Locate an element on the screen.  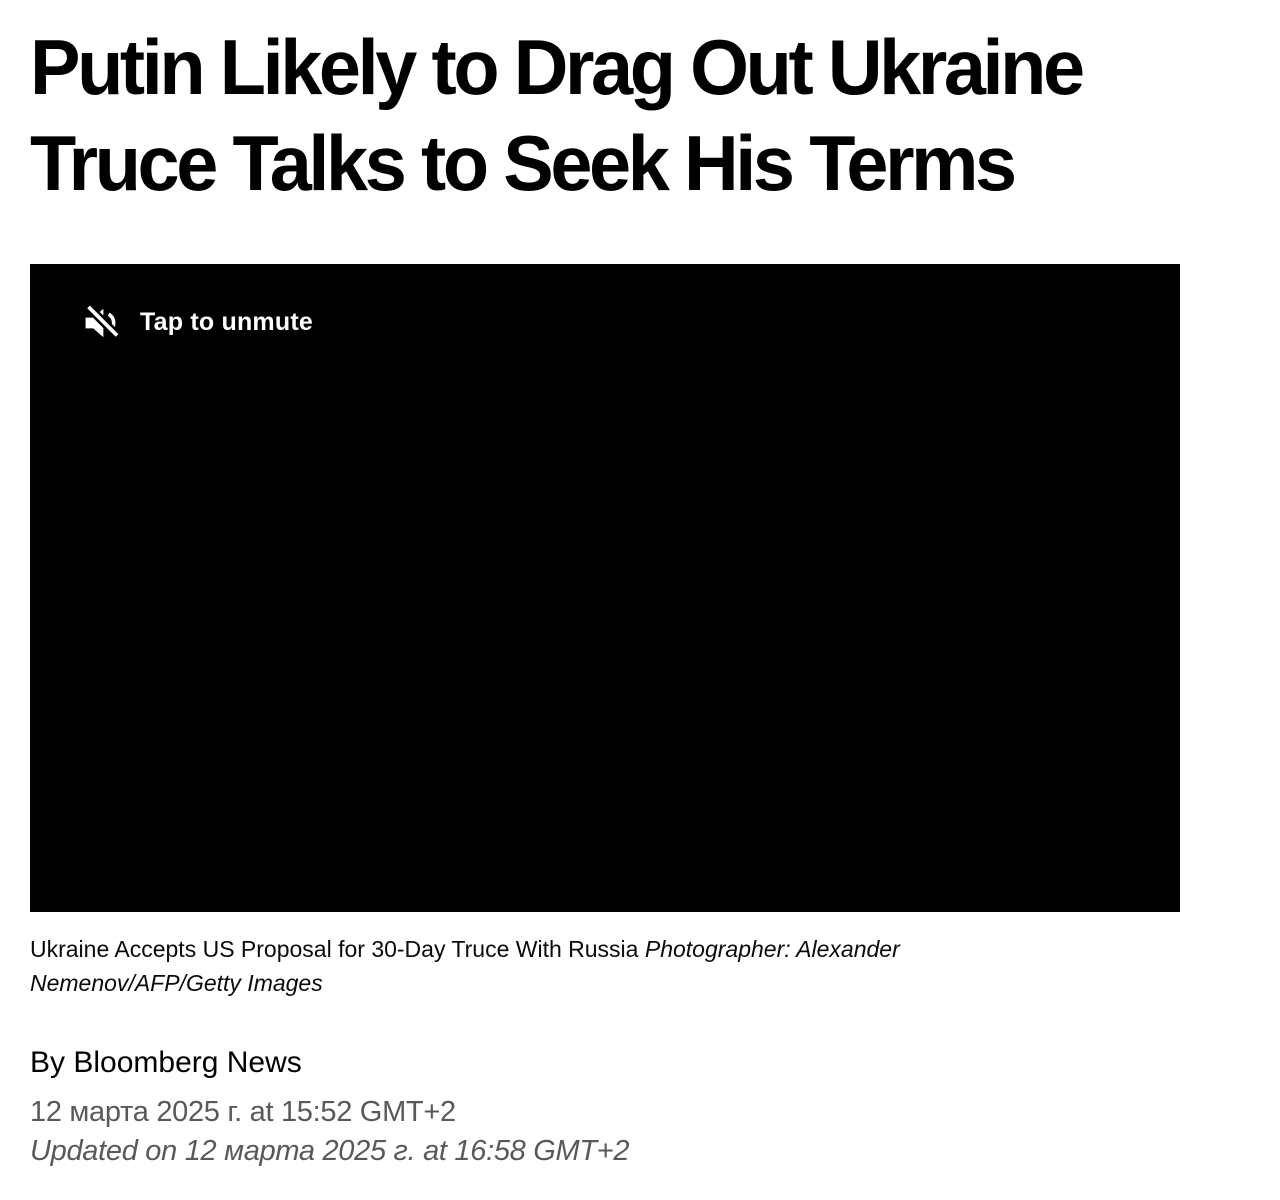
muted-speaker-icon is located at coordinates (101, 322).